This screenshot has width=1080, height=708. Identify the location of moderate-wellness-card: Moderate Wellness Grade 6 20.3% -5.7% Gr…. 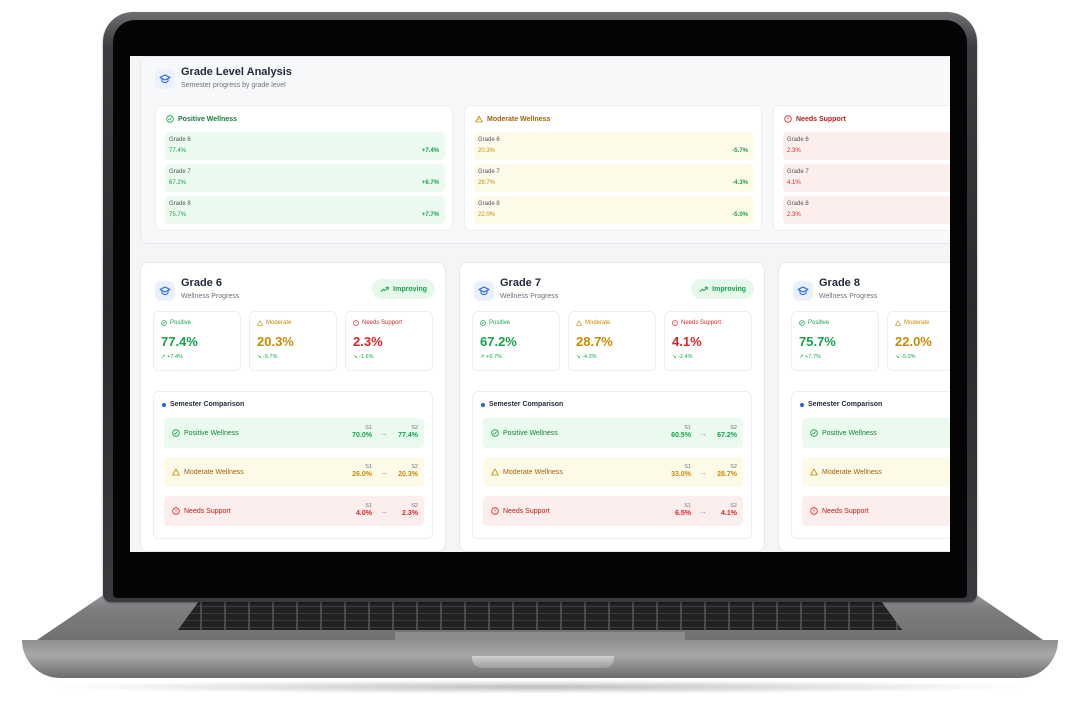
(613, 168).